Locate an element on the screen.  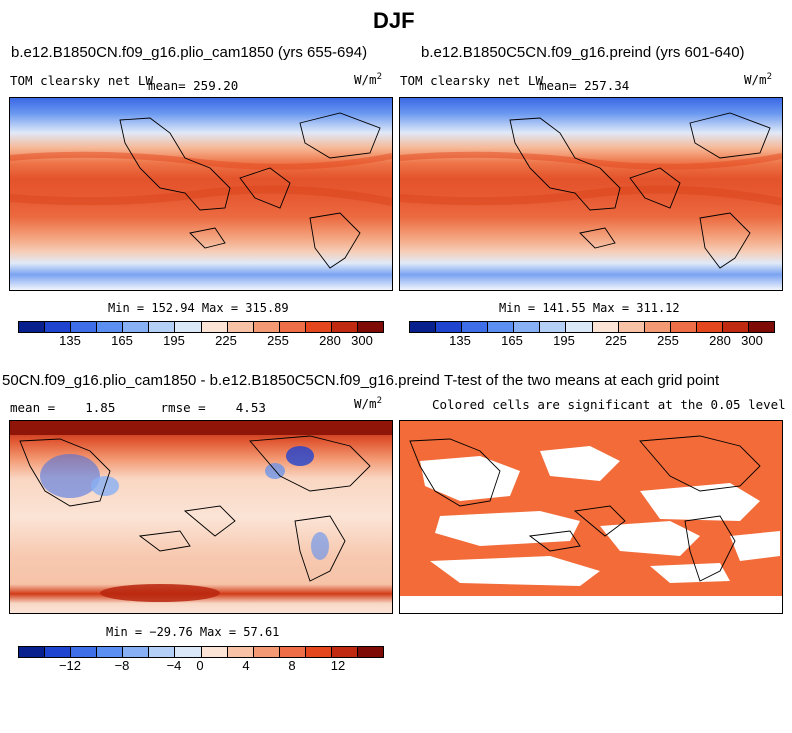
colorbar-3-tick: 12 is located at coordinates (338, 665).